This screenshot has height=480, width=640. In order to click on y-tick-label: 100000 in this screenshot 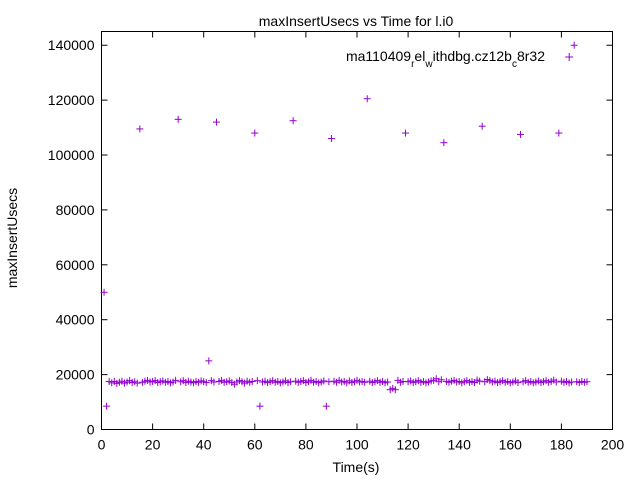, I will do `click(71, 155)`.